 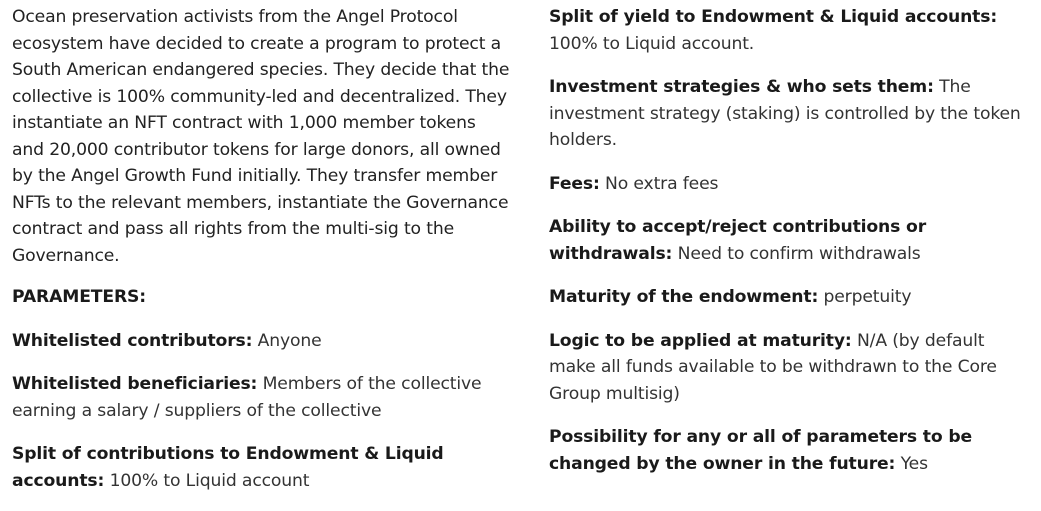 I want to click on param-label: Maturity of the endowment:, so click(x=684, y=297).